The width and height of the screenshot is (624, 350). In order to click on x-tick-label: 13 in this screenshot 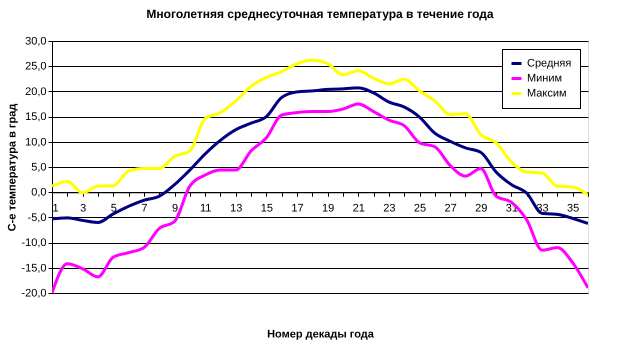, I will do `click(236, 208)`.